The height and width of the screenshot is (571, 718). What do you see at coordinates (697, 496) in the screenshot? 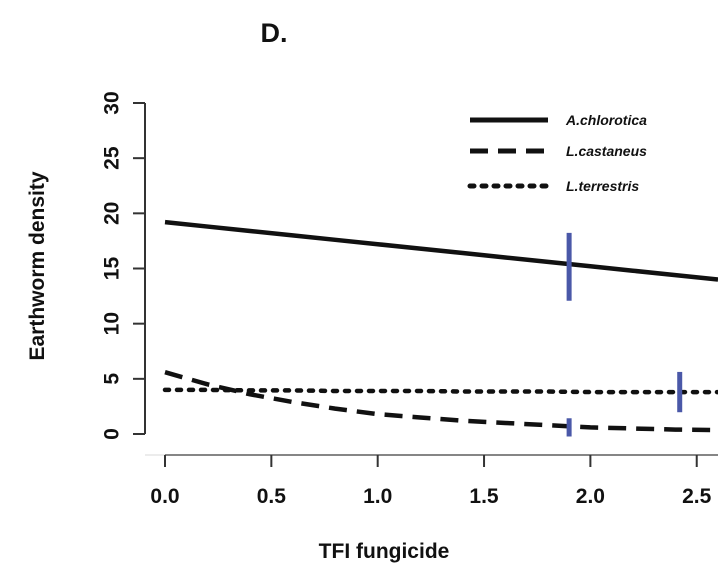
I see `x-tick-label-5: 2.5` at bounding box center [697, 496].